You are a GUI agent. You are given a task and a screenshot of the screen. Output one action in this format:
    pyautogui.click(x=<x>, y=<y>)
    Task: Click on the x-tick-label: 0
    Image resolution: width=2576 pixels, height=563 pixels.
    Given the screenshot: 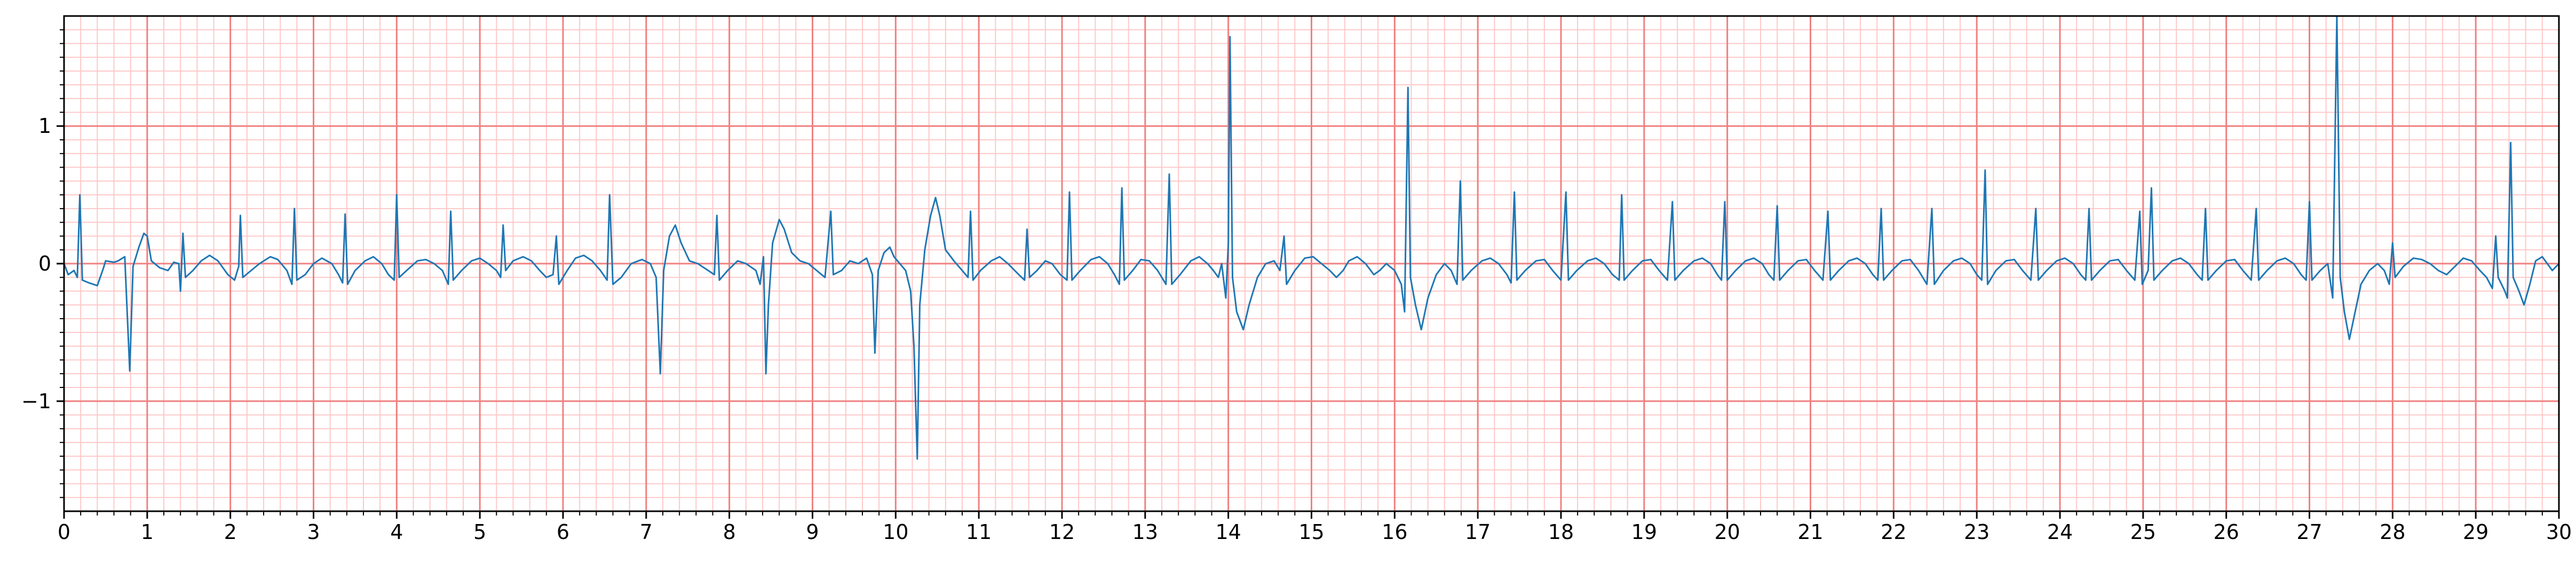 What is the action you would take?
    pyautogui.click(x=64, y=532)
    